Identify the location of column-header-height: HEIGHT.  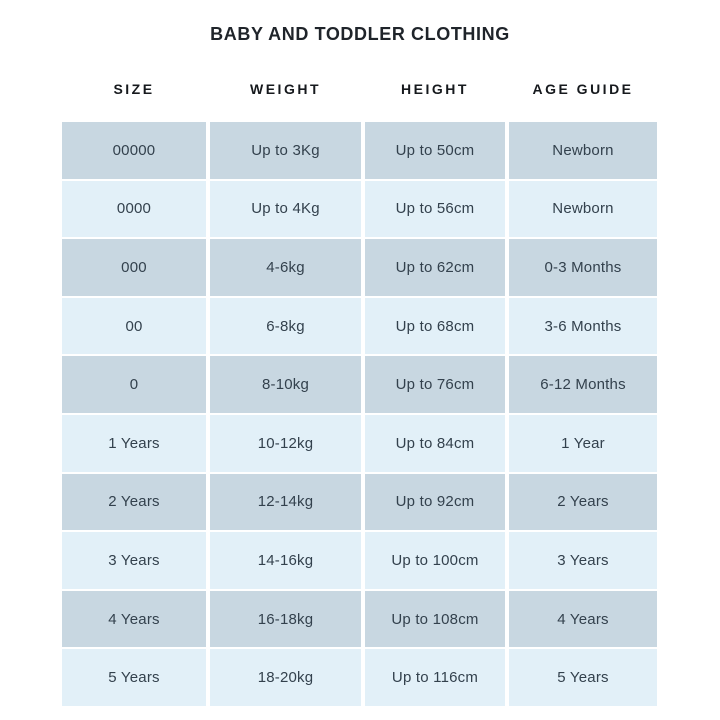
(435, 89).